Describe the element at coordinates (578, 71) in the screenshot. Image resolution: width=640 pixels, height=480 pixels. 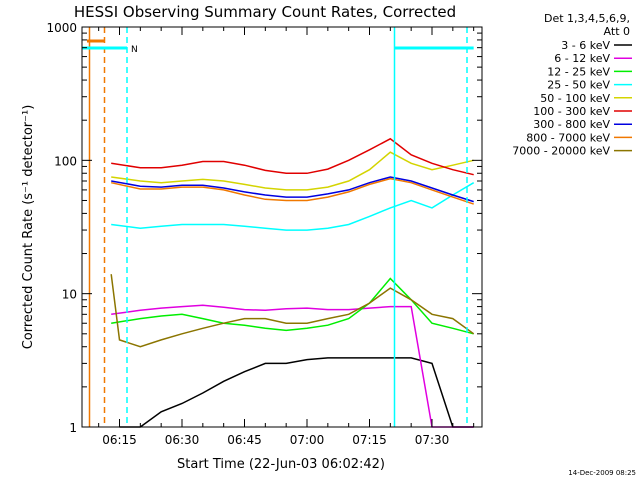
I see `legend-label-2: 12 - 25 keV` at that location.